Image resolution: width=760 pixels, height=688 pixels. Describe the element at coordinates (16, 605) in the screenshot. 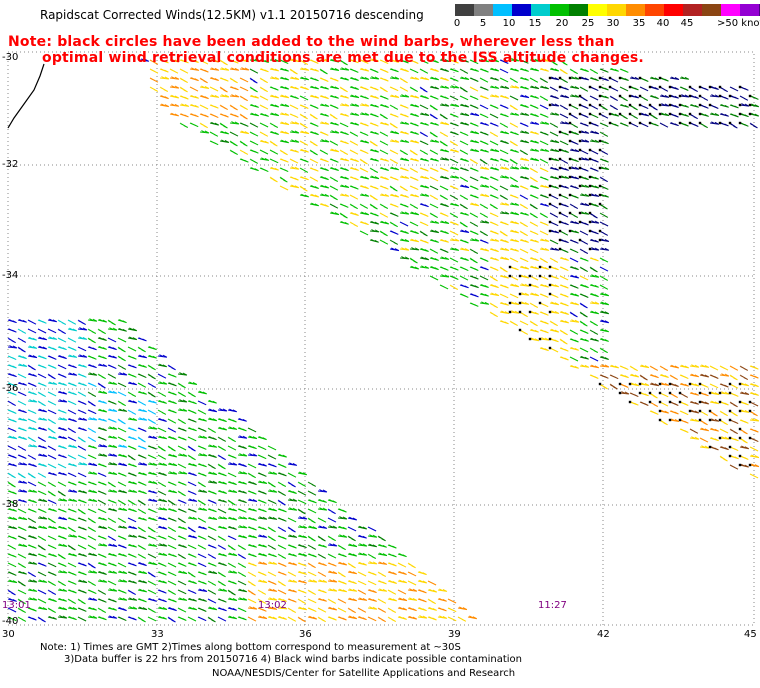

I see `time-label: 13:01` at that location.